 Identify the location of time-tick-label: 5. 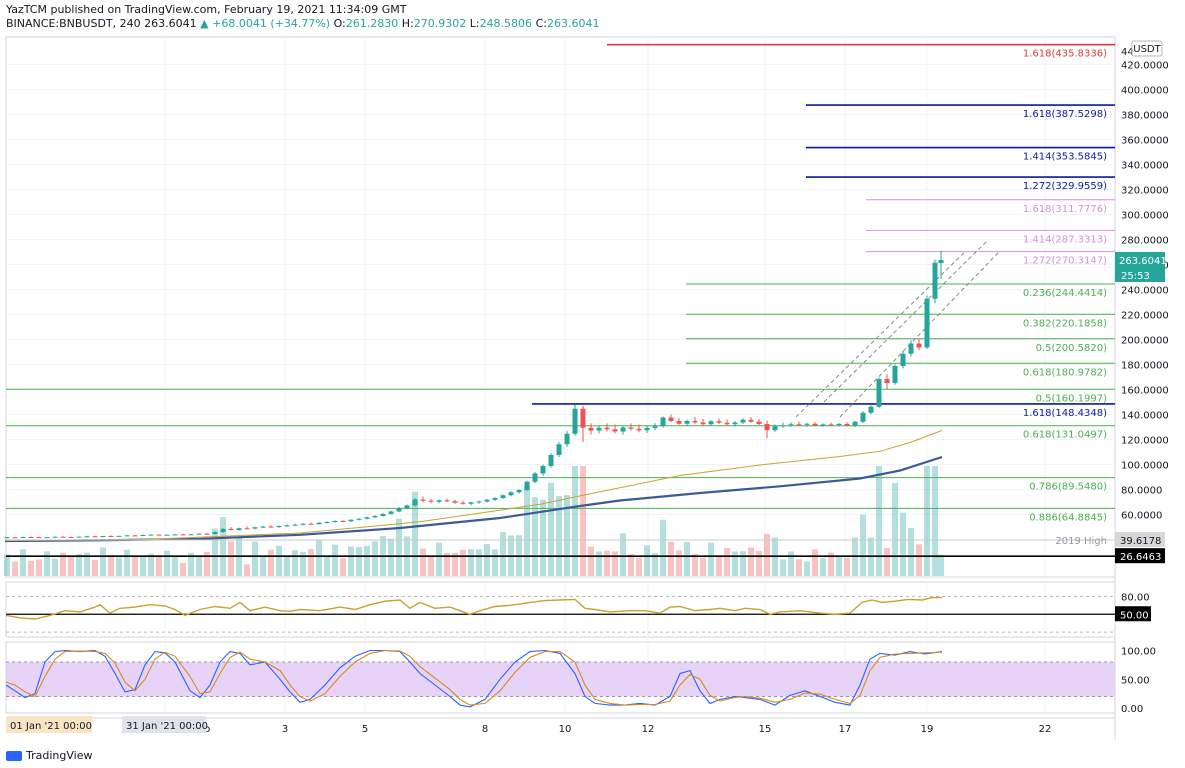
(365, 729).